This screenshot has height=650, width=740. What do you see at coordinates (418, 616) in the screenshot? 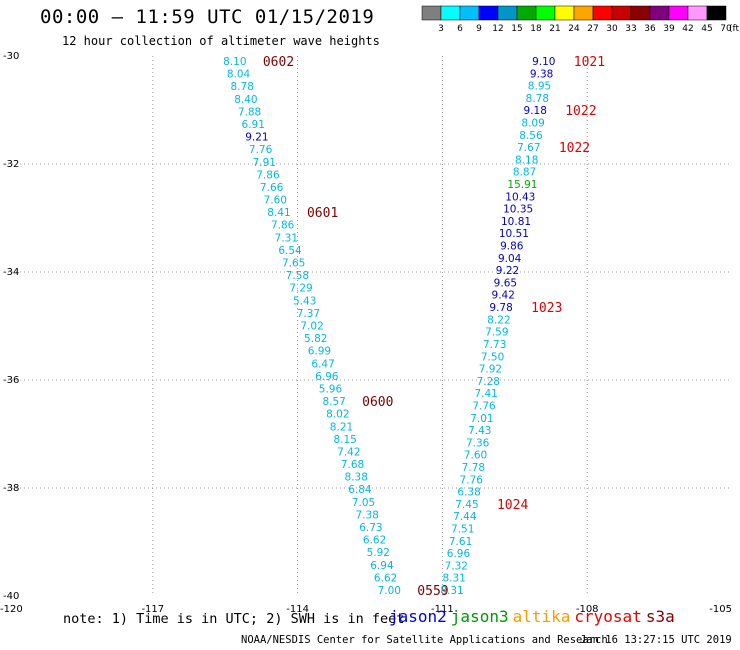
I see `legend-item-jason2: jason2` at bounding box center [418, 616].